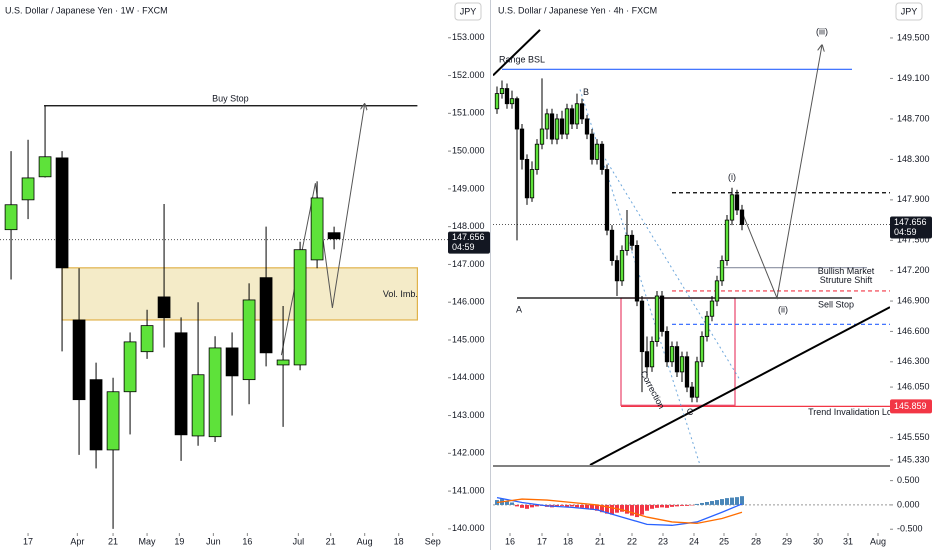  I want to click on y-tick-label: -0.500, so click(910, 529).